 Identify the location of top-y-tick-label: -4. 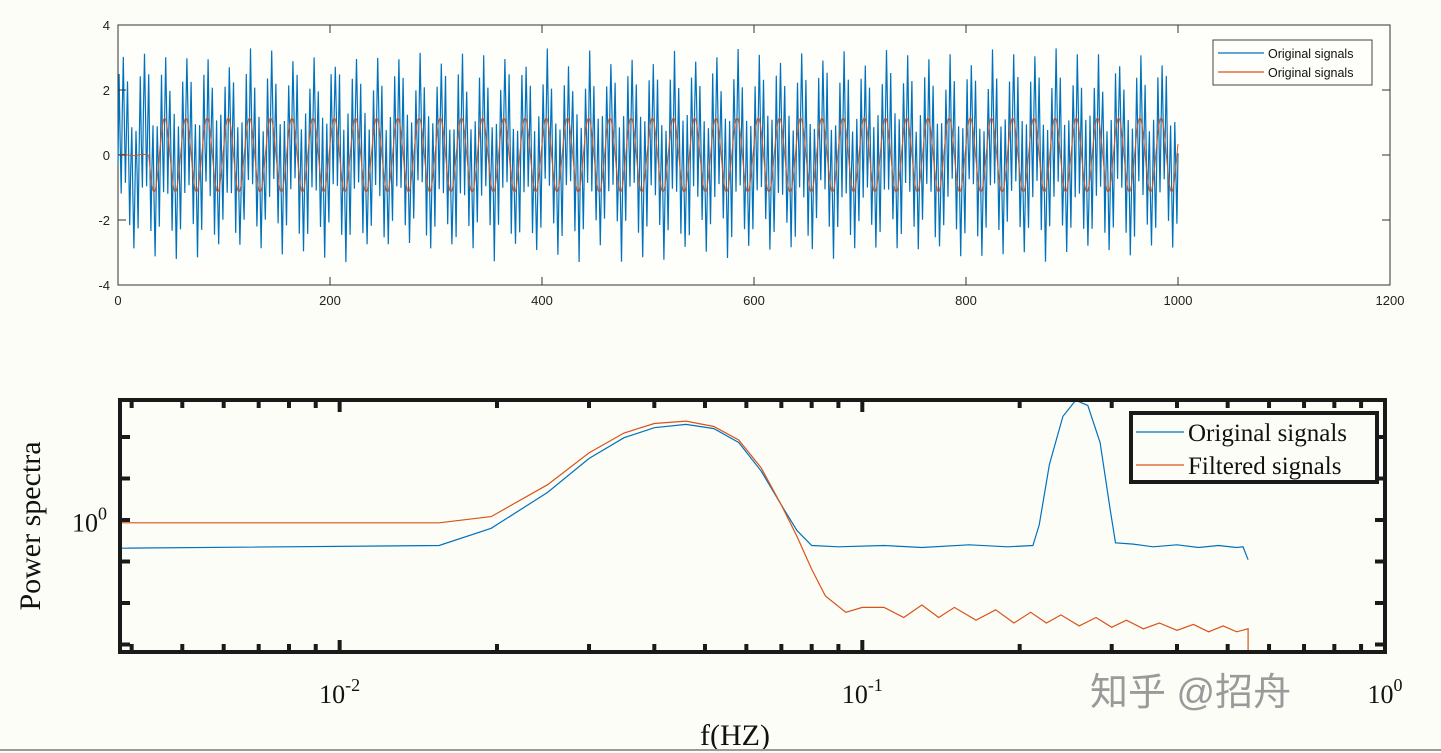
(104, 285).